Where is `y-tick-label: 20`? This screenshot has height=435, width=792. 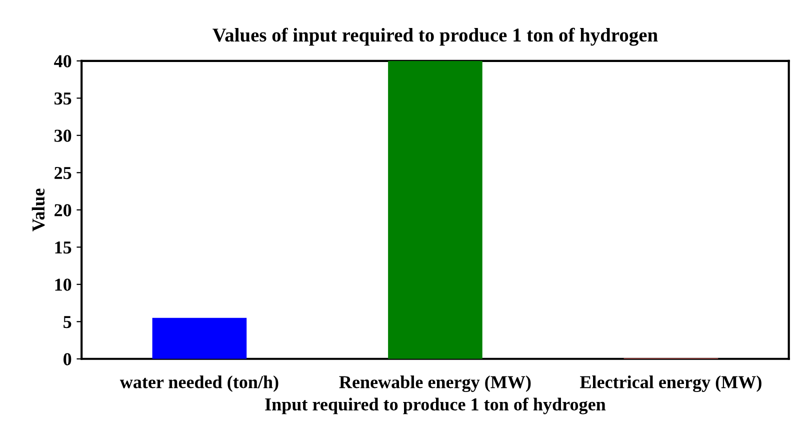 y-tick-label: 20 is located at coordinates (63, 210).